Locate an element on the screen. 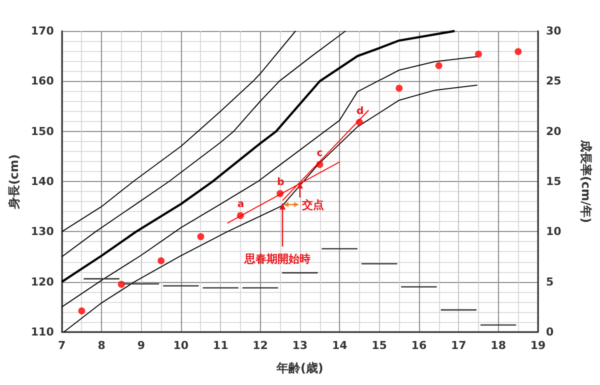 The image size is (600, 385). y-tick-label: 140 is located at coordinates (42, 181).